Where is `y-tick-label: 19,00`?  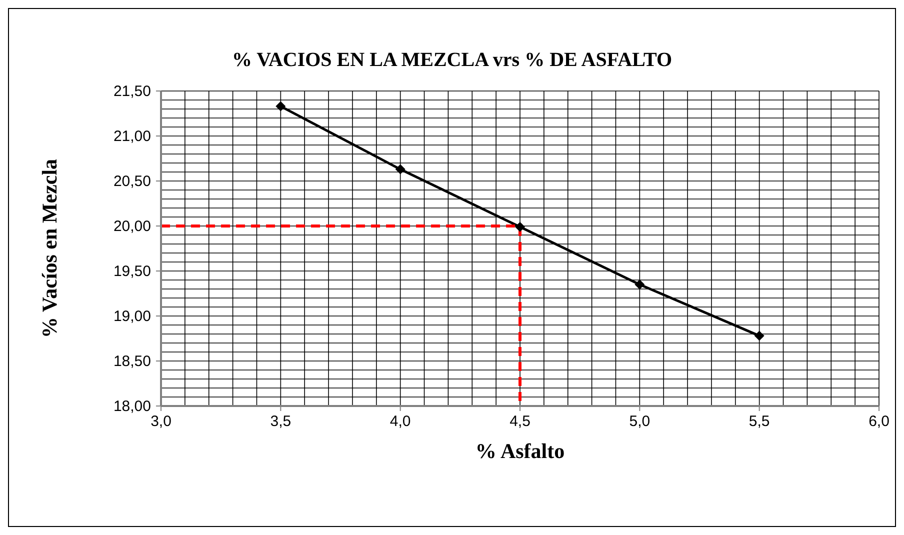
y-tick-label: 19,00 is located at coordinates (132, 316).